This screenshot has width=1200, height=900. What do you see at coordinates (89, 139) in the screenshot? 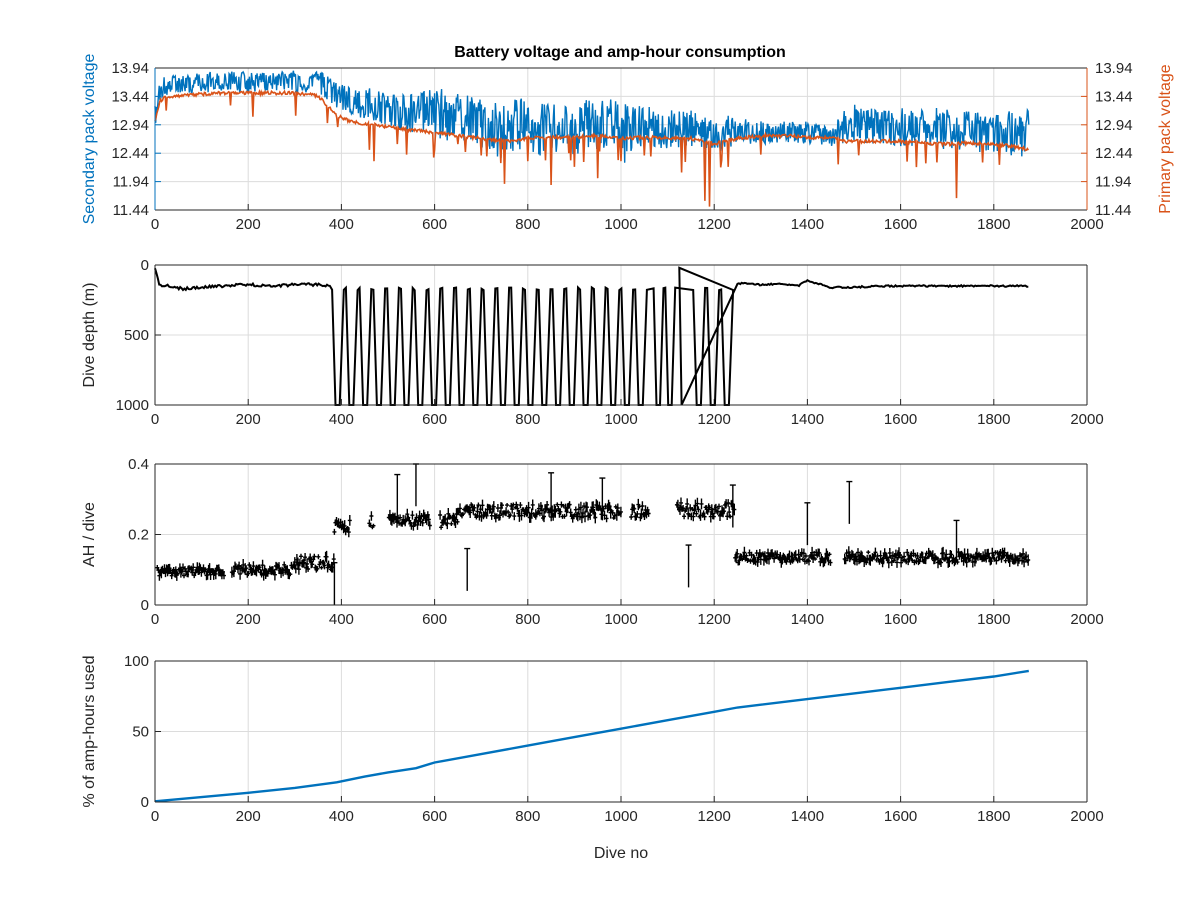
I see `y-axis-label: Secondary pack voltage` at bounding box center [89, 139].